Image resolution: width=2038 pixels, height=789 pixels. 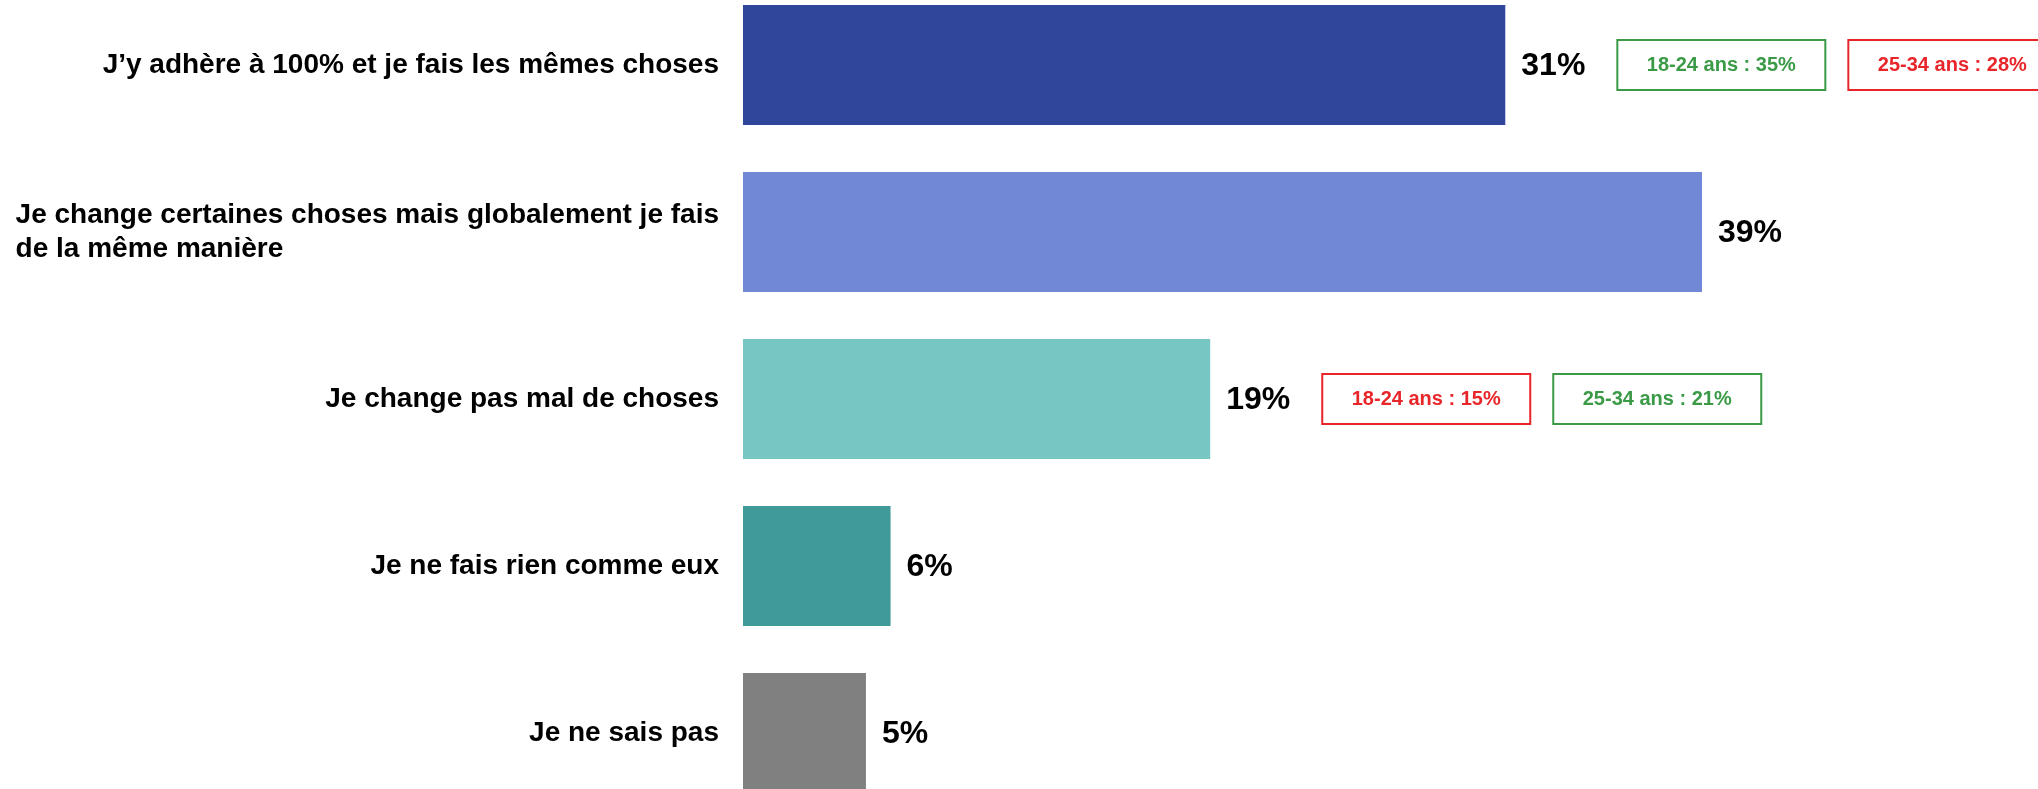 I want to click on annotation: 18-24 ans : 35%, so click(x=1721, y=64).